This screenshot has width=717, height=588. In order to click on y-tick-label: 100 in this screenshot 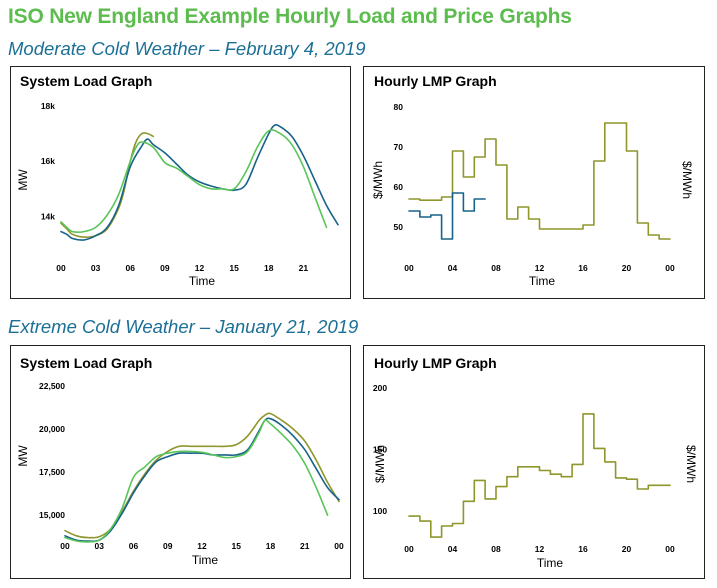, I will do `click(380, 511)`.